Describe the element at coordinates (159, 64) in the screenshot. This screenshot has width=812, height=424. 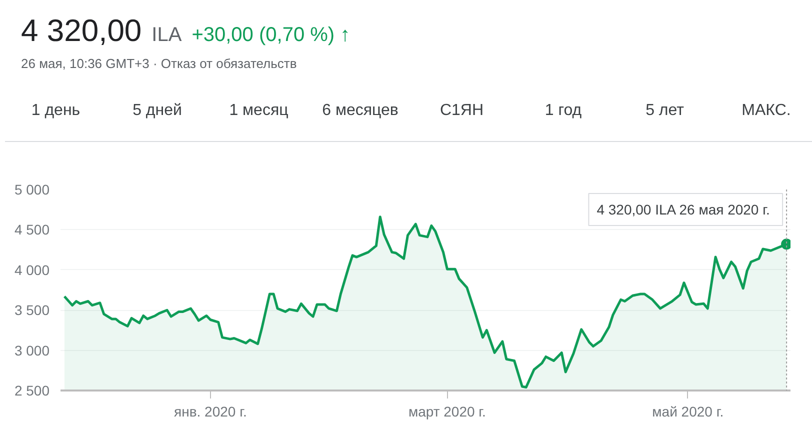
I see `chart-subtitle: 26 мая, 10:36 GMT+3 · Отказ от обязательств` at that location.